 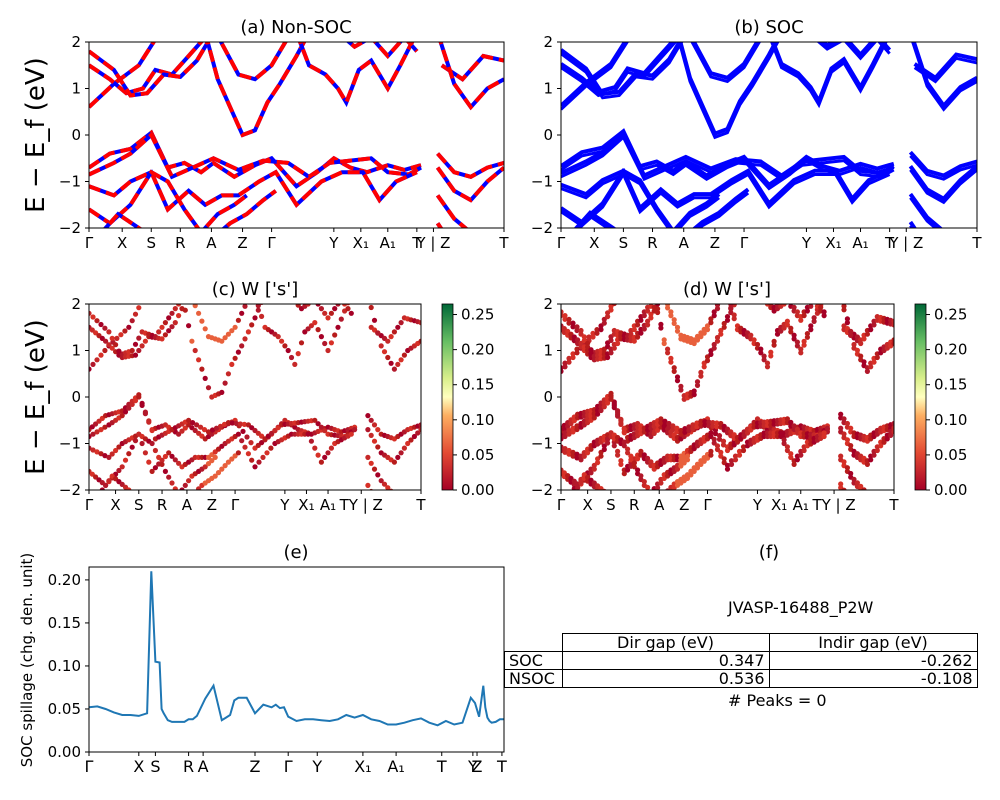 I want to click on panel-b-xtick-label: Γ, so click(x=744, y=243).